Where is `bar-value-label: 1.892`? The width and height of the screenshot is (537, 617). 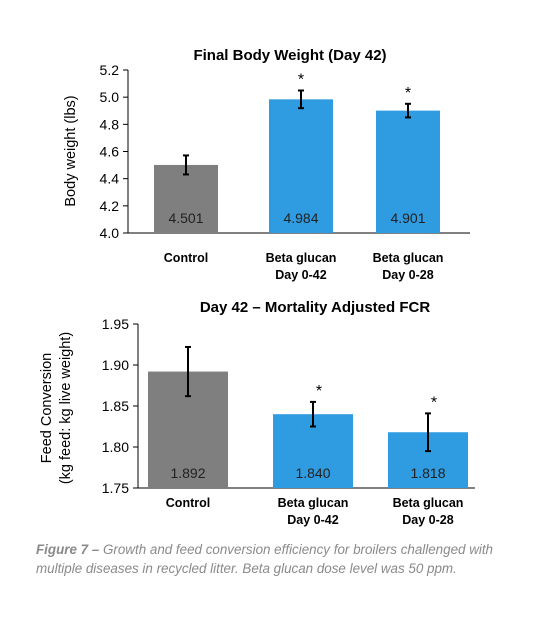 bar-value-label: 1.892 is located at coordinates (187, 473).